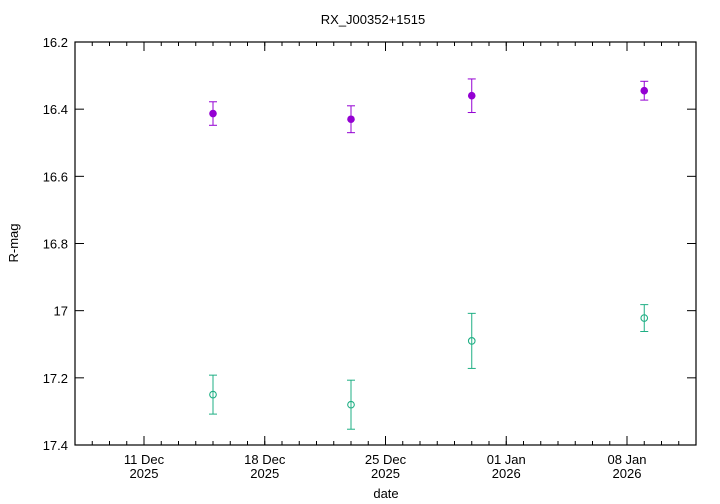 Image resolution: width=720 pixels, height=504 pixels. I want to click on x-tick-label: 01 Jan, so click(506, 459).